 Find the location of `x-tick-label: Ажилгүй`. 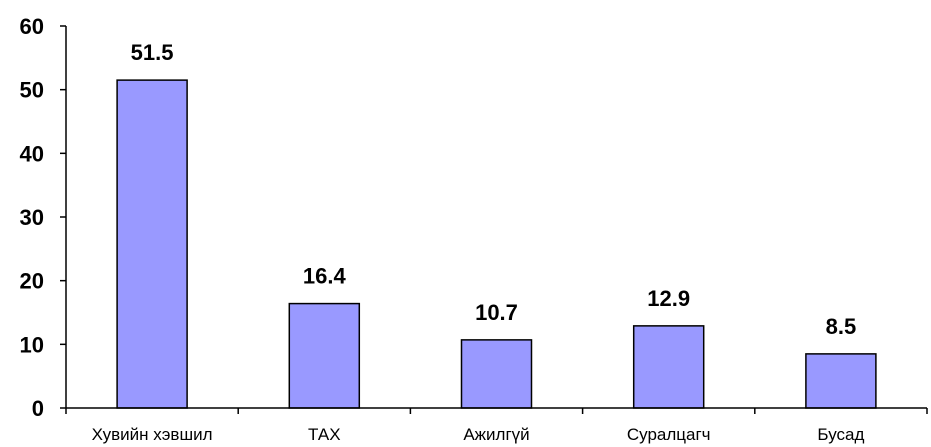

x-tick-label: Ажилгүй is located at coordinates (496, 434).